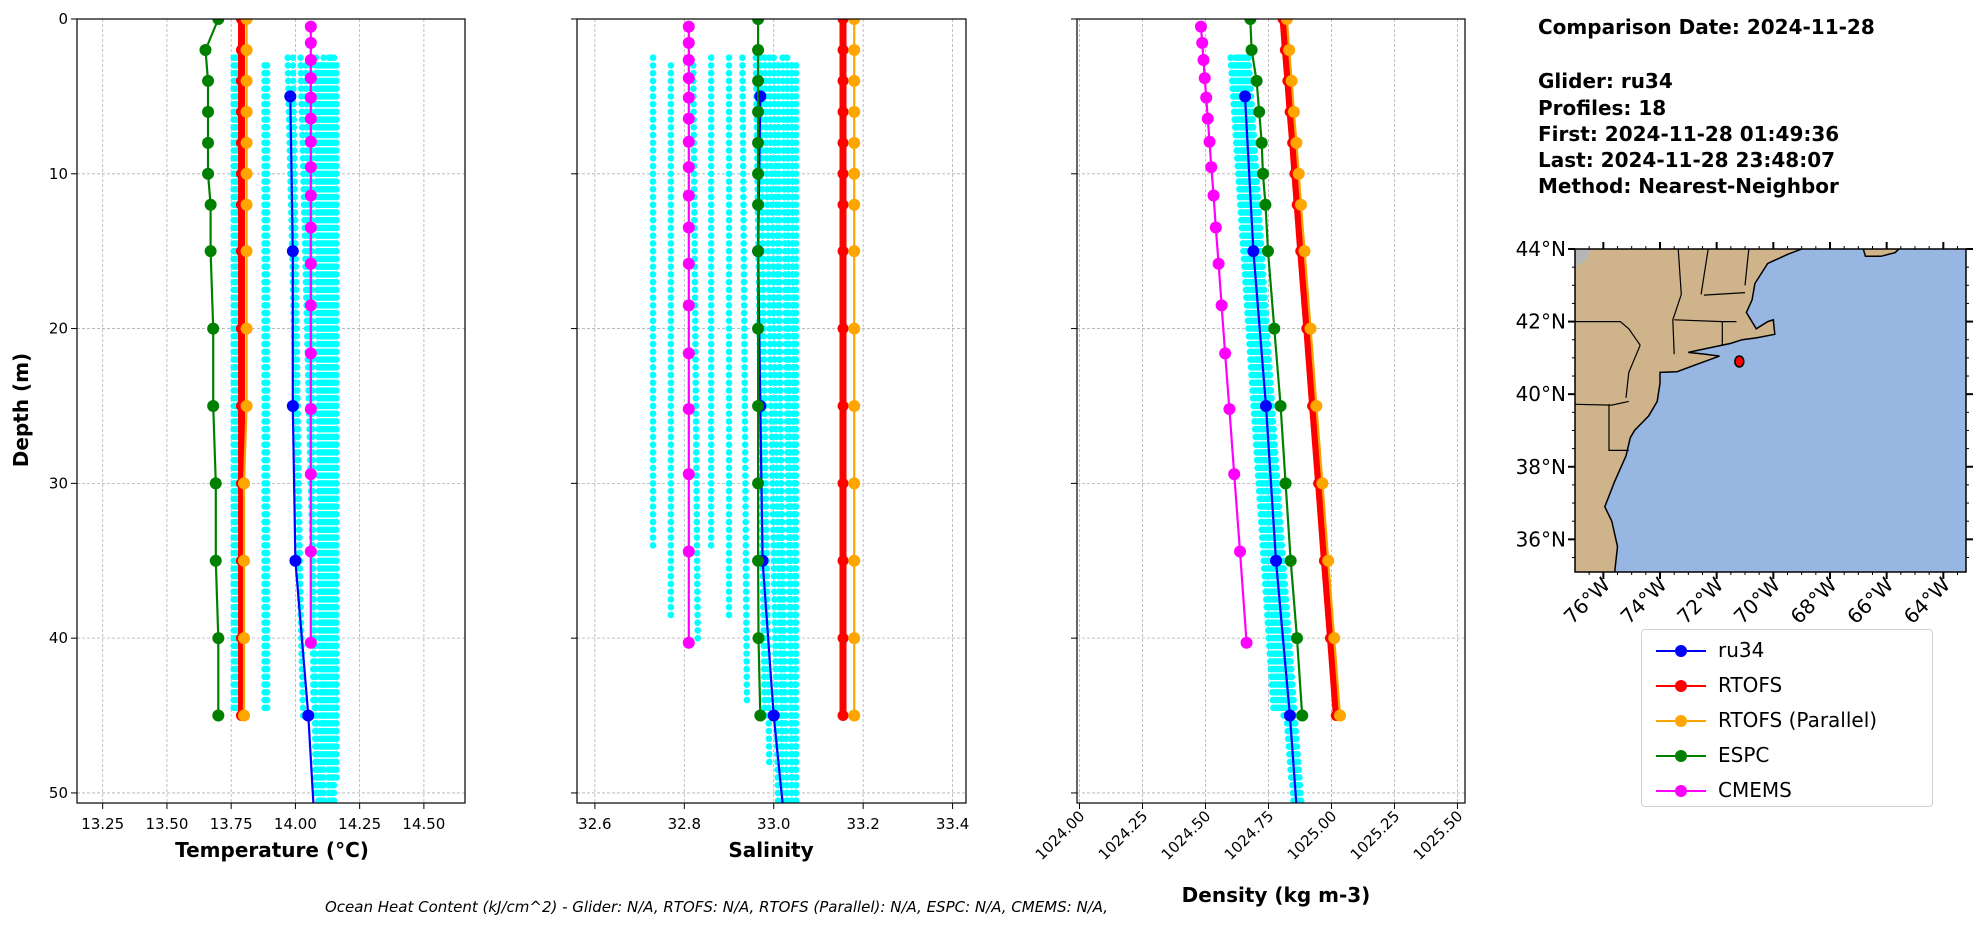 The height and width of the screenshot is (934, 1981). What do you see at coordinates (208, 173) in the screenshot?
I see `series-marker-espc` at bounding box center [208, 173].